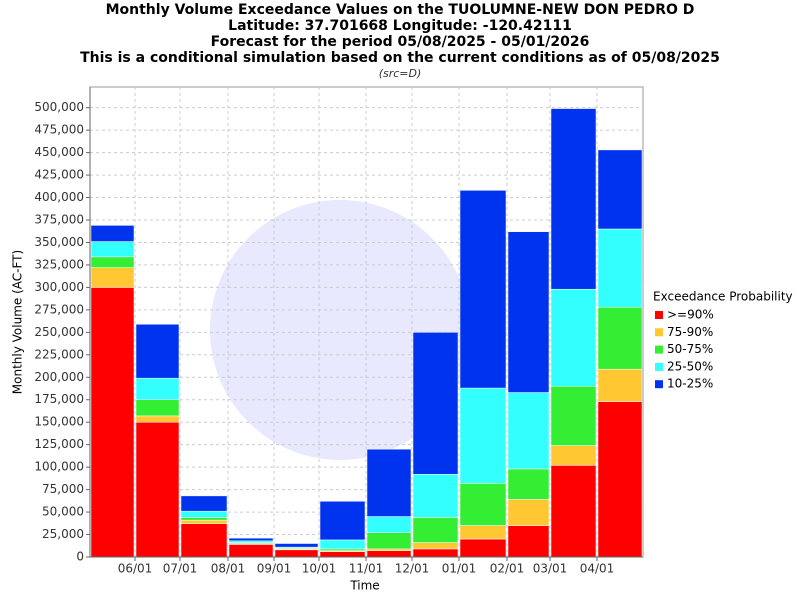 Image resolution: width=800 pixels, height=600 pixels. I want to click on legend-title: Exceedance Probability, so click(723, 297).